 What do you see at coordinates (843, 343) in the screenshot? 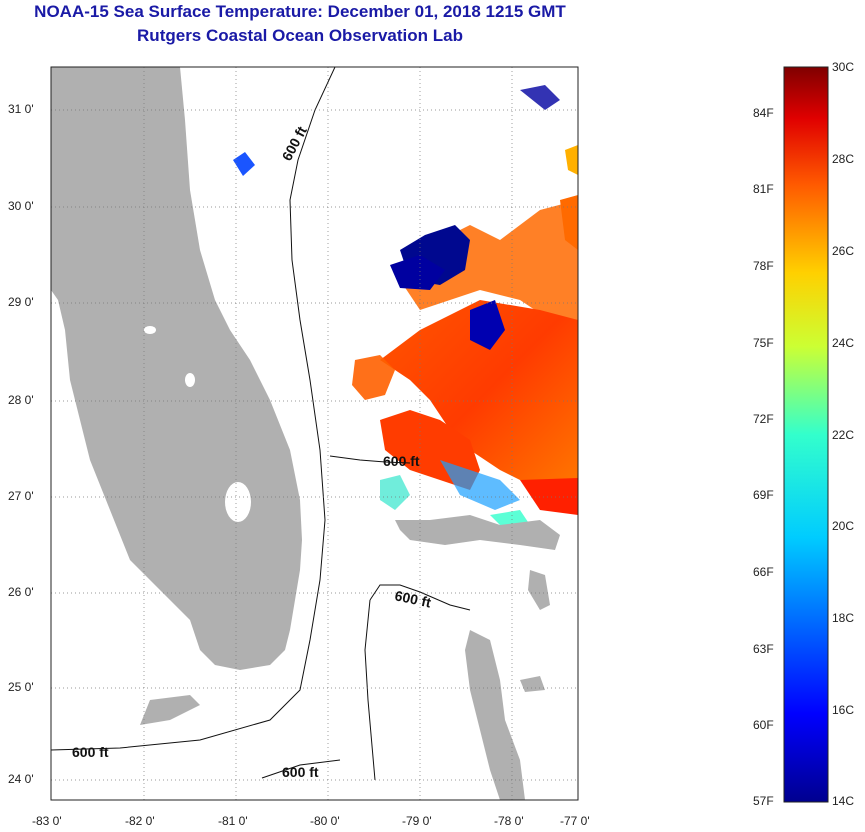
I see `colorbar-celsius-label: 24C` at bounding box center [843, 343].